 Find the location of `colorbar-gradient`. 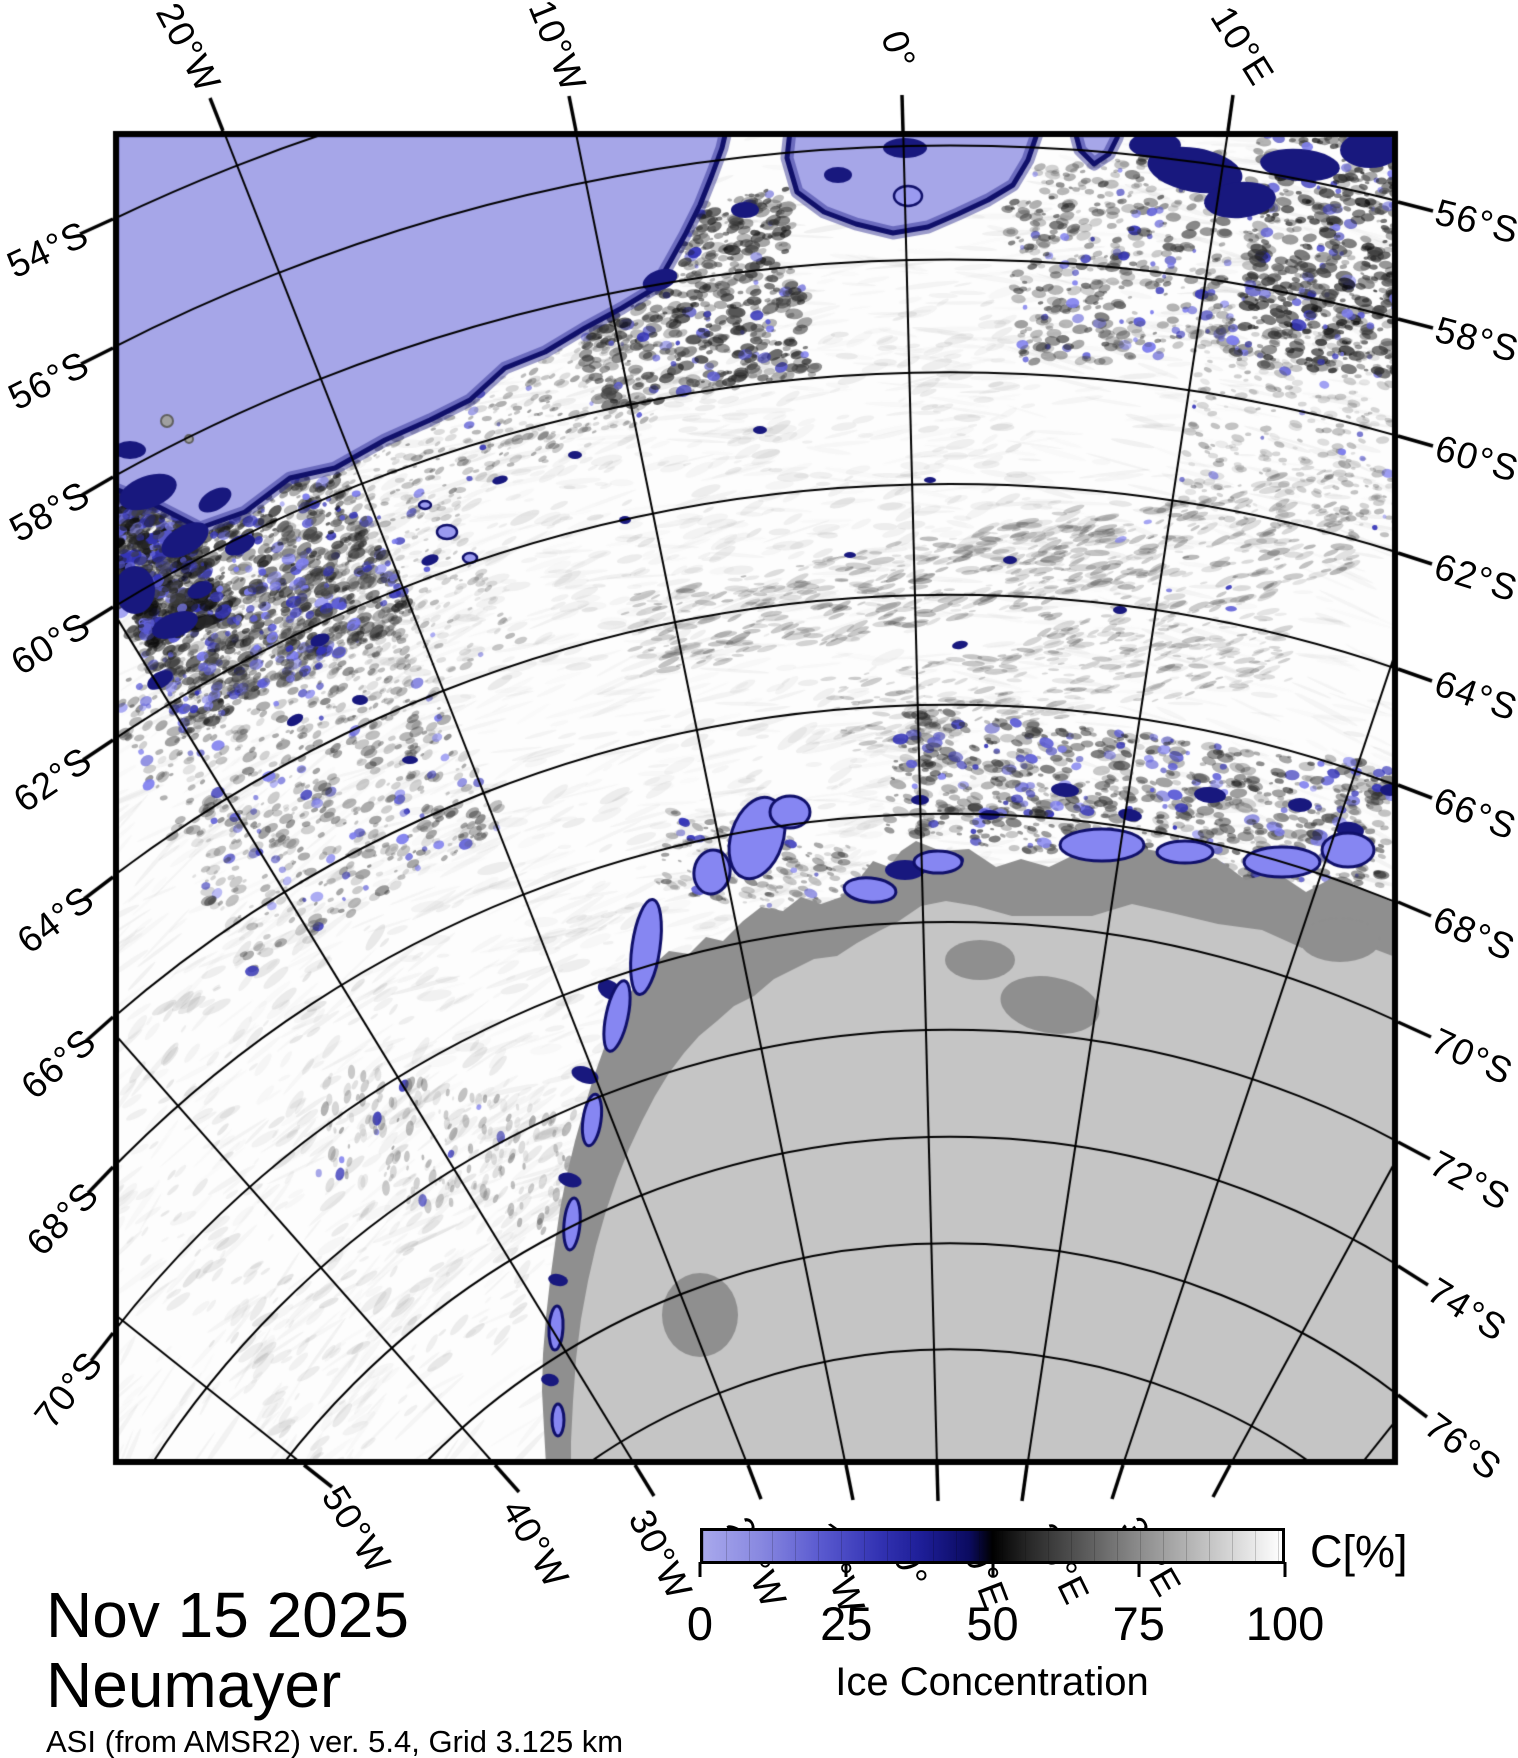

colorbar-gradient is located at coordinates (992, 1546).